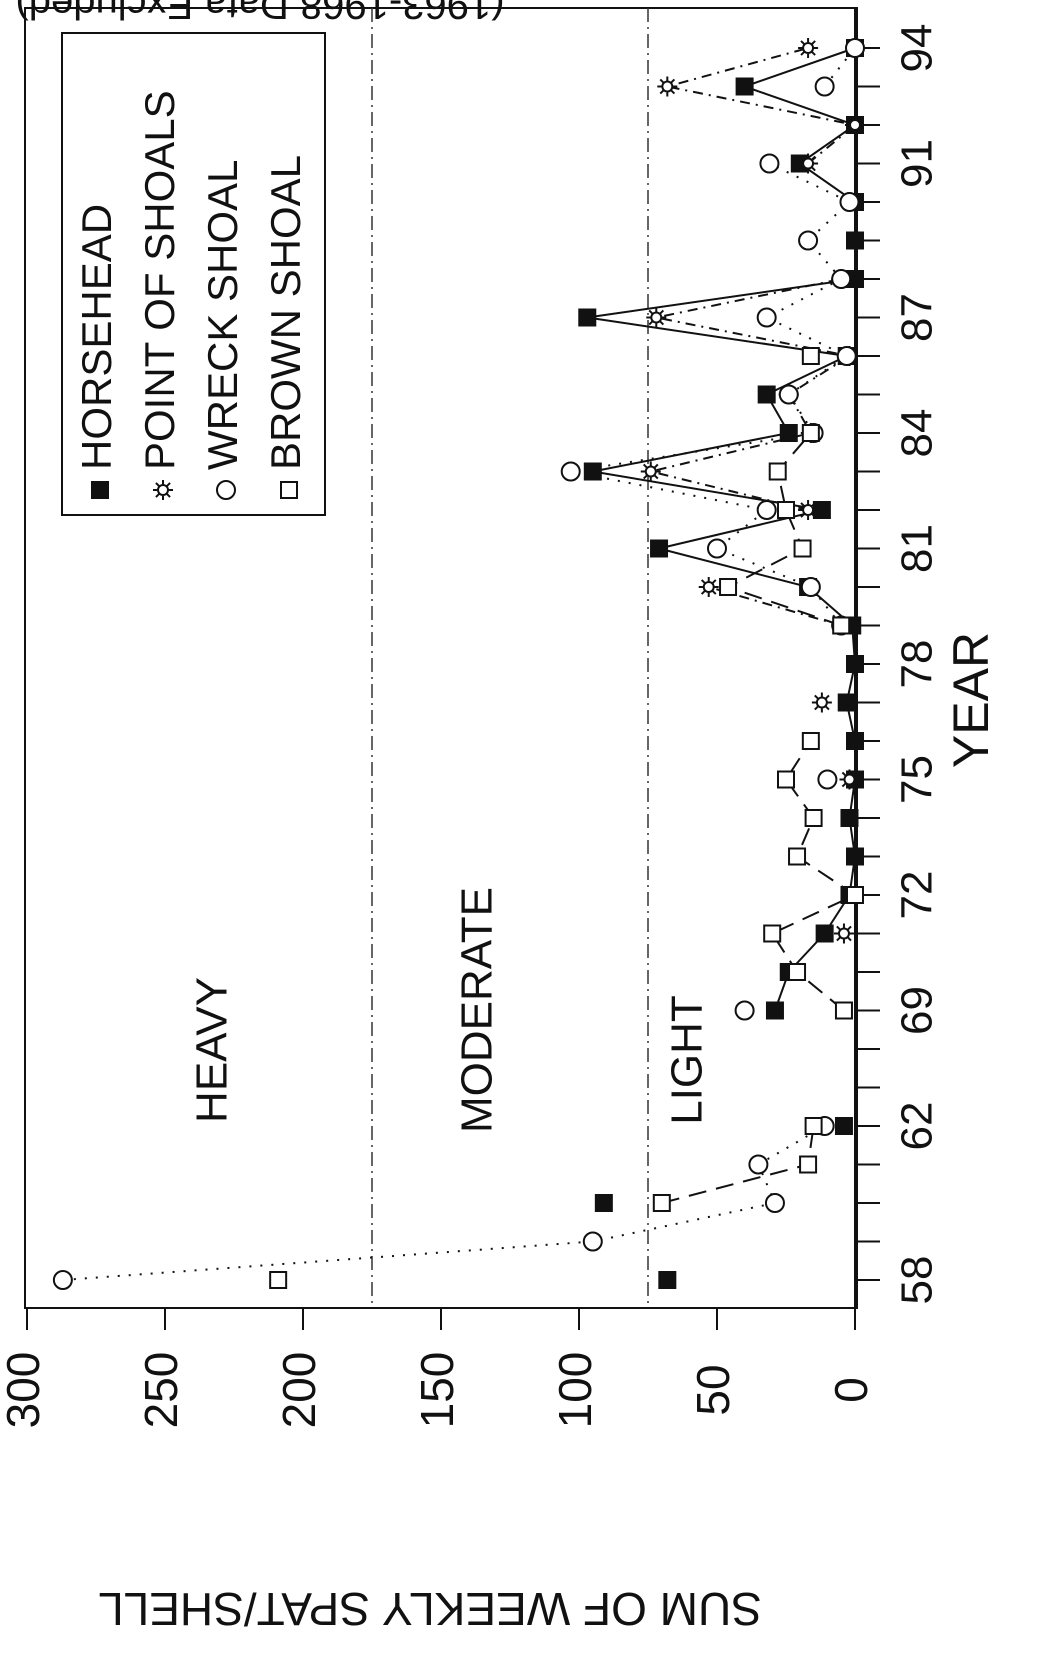 This screenshot has height=1673, width=1060. Describe the element at coordinates (917, 1126) in the screenshot. I see `x-tick-label: 62` at that location.